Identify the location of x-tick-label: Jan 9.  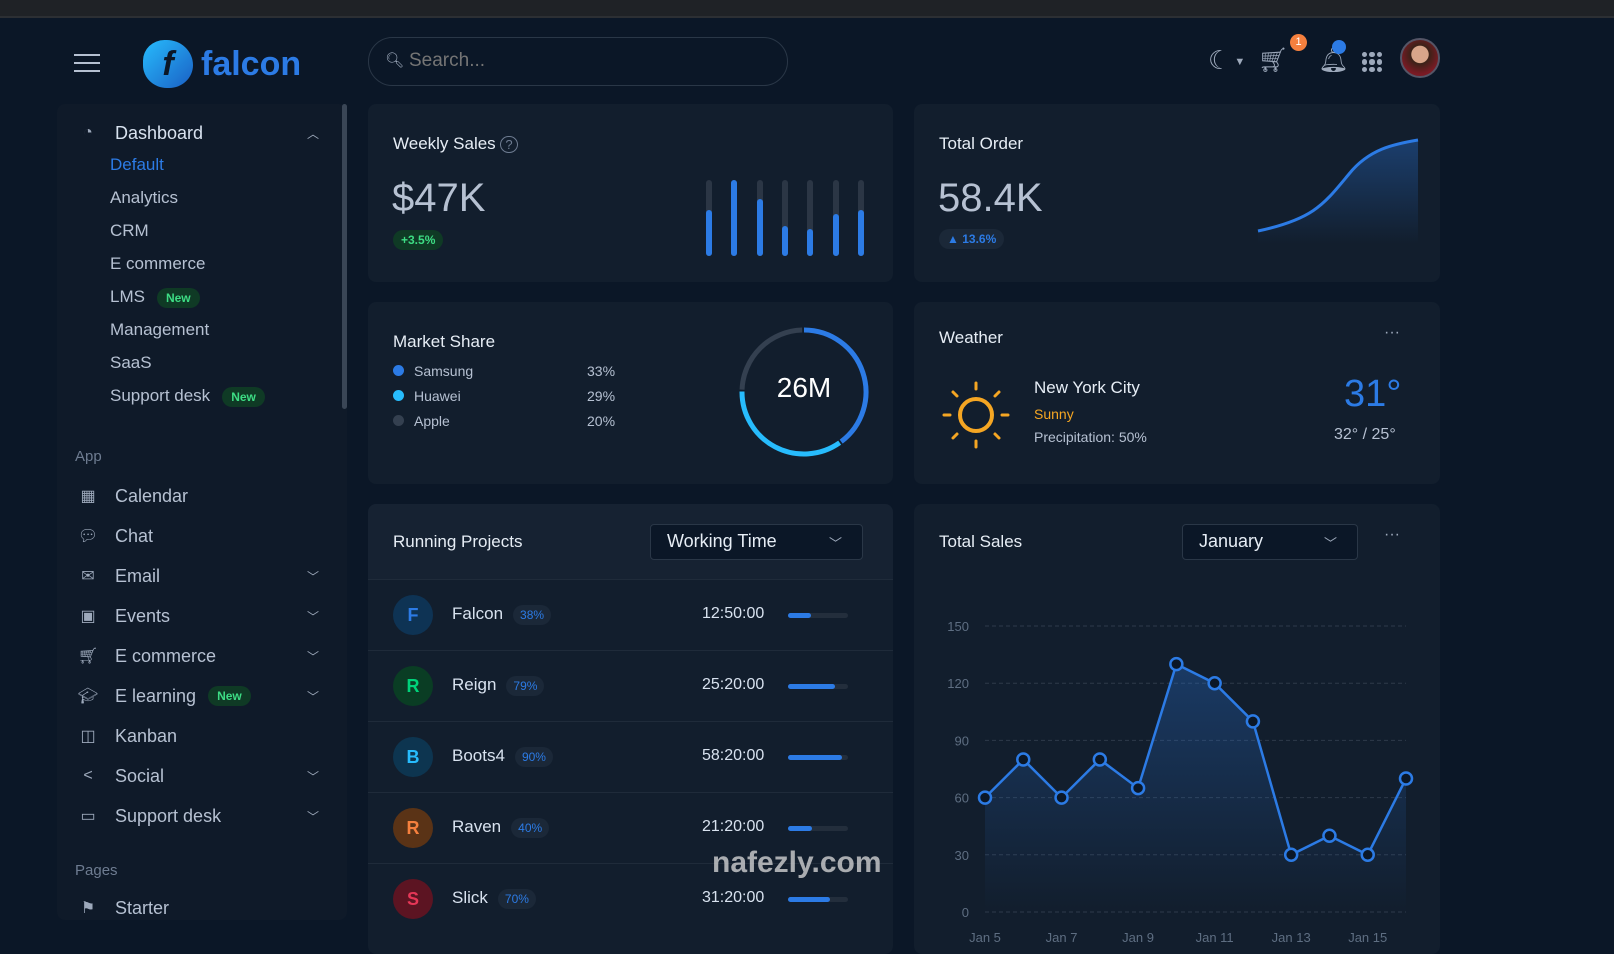
(1138, 937).